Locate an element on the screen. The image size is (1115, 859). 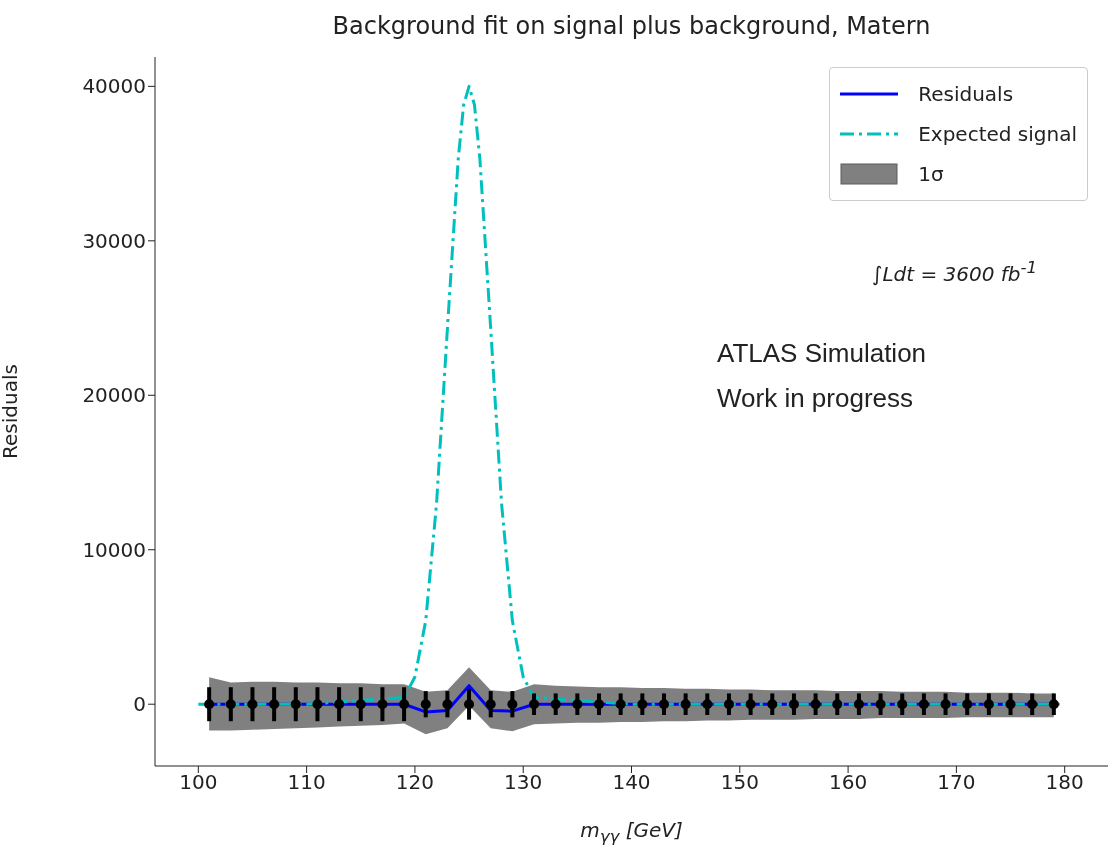
x-axis-title: m$_{γγ}$ [GeV] is located at coordinates (631, 832).